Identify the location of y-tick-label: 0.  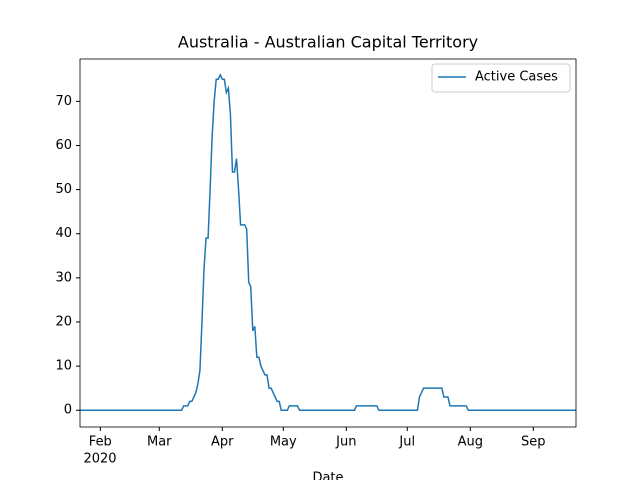
(68, 410).